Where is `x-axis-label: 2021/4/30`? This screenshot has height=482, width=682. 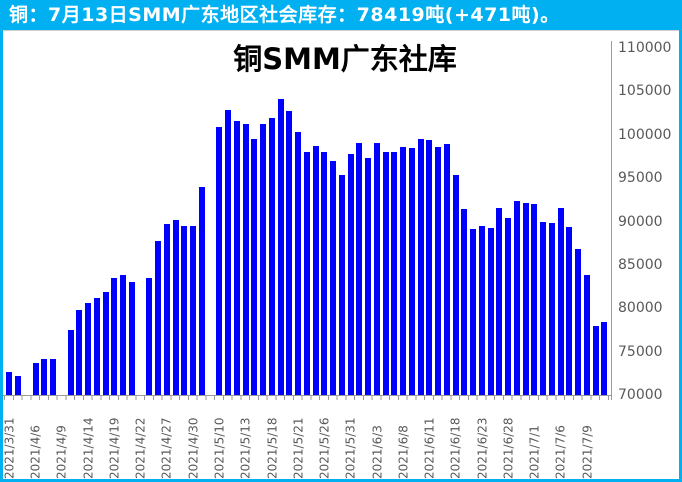
x-axis-label: 2021/4/30 is located at coordinates (193, 448).